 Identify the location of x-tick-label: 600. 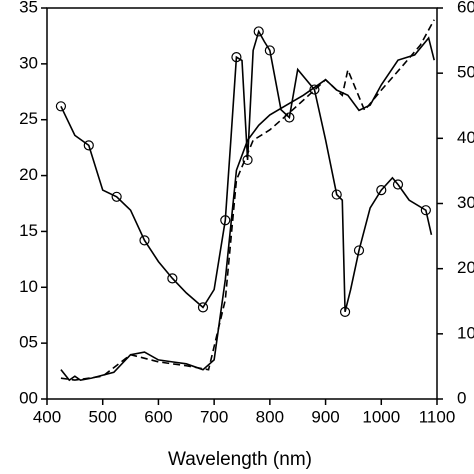
(158, 416).